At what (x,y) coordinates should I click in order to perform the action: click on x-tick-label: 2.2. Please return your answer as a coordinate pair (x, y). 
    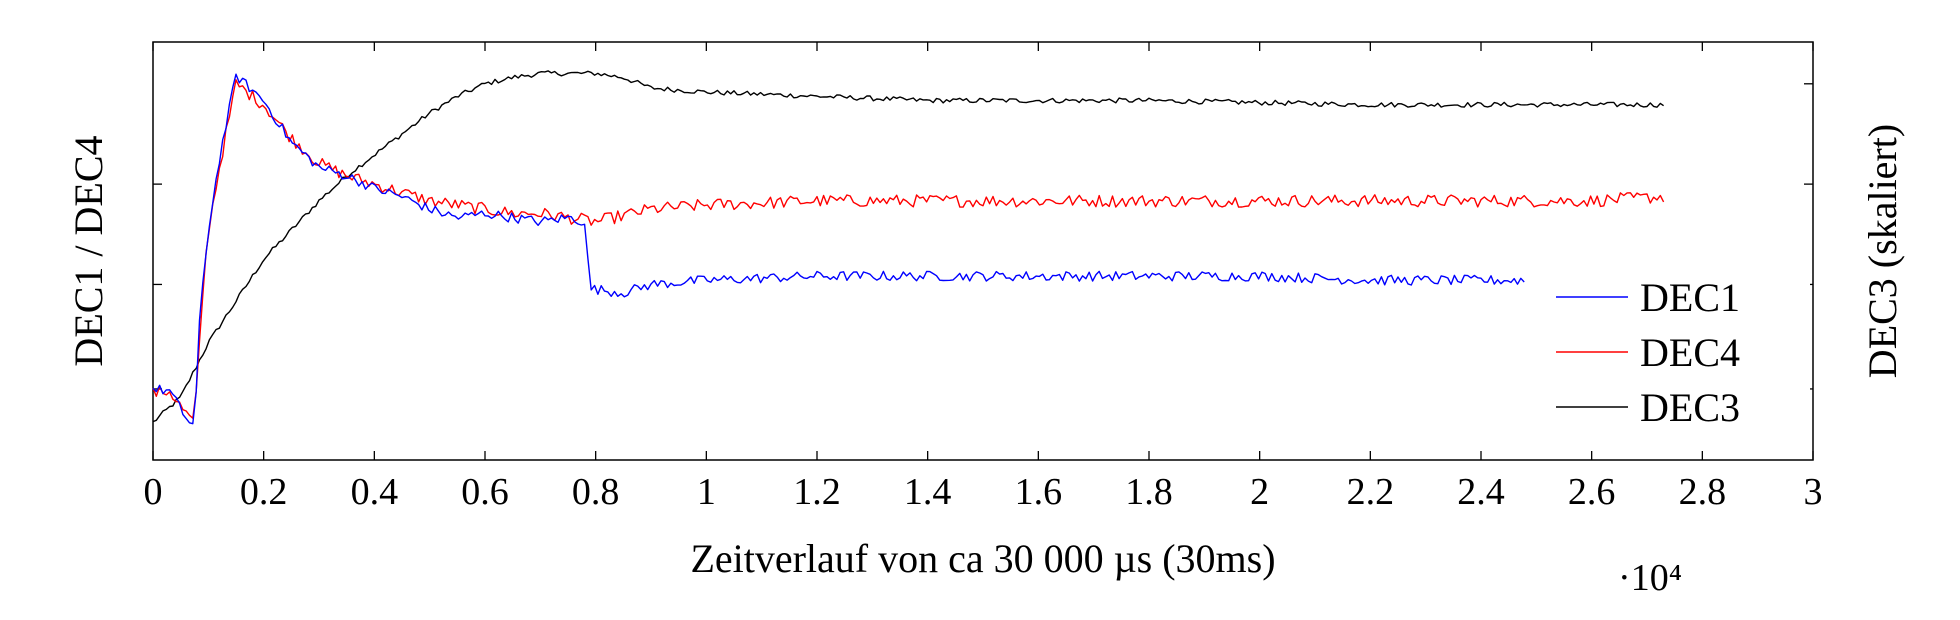
    Looking at the image, I should click on (1371, 492).